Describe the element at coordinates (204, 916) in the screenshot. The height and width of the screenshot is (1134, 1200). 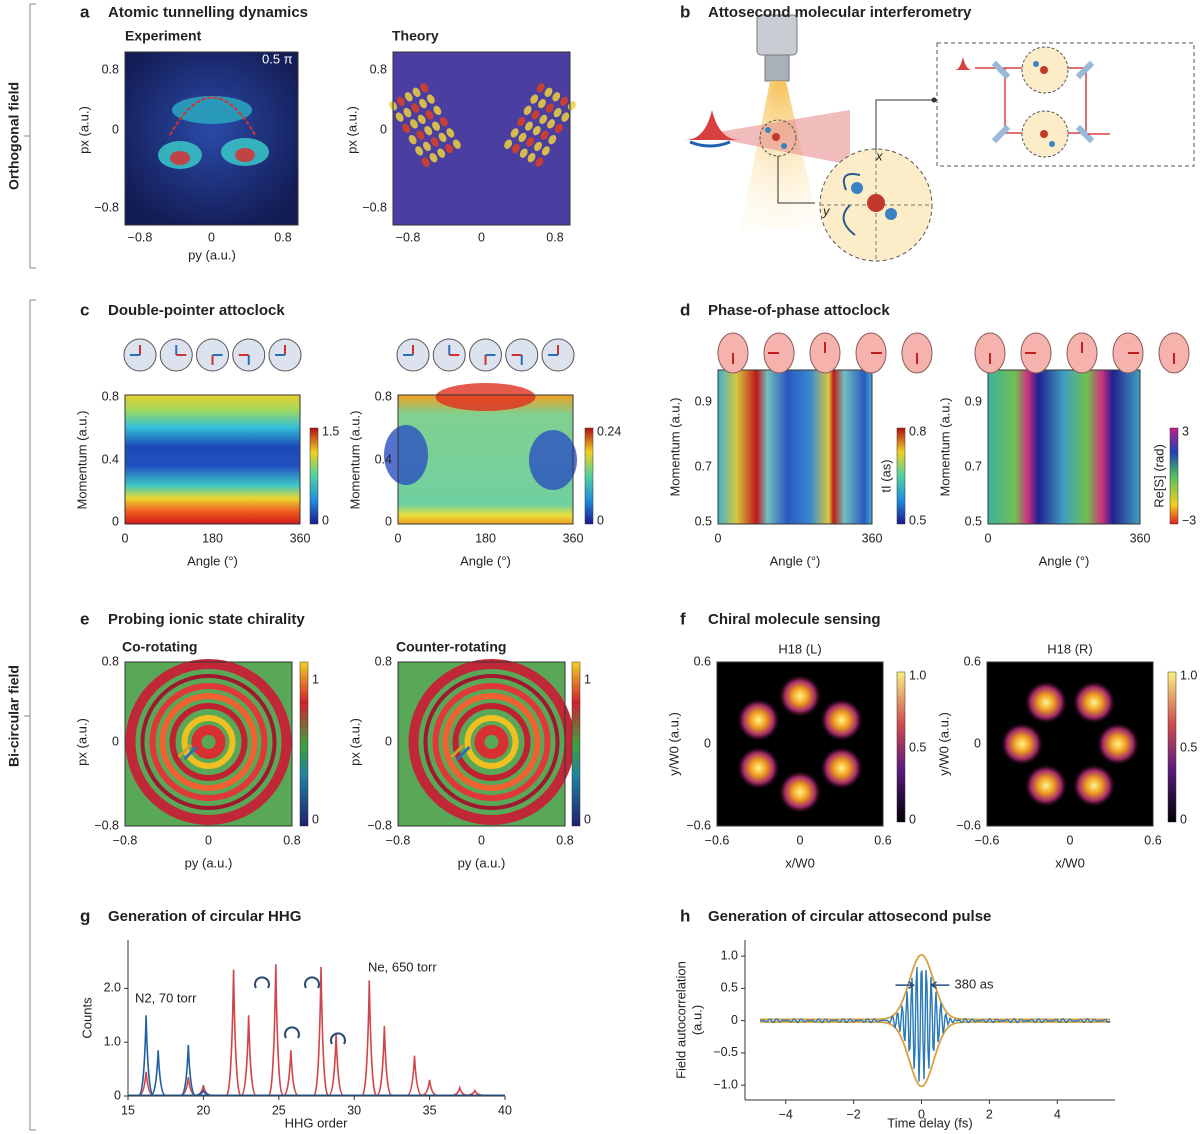
I see `panel-title: Generation of circular HHG` at that location.